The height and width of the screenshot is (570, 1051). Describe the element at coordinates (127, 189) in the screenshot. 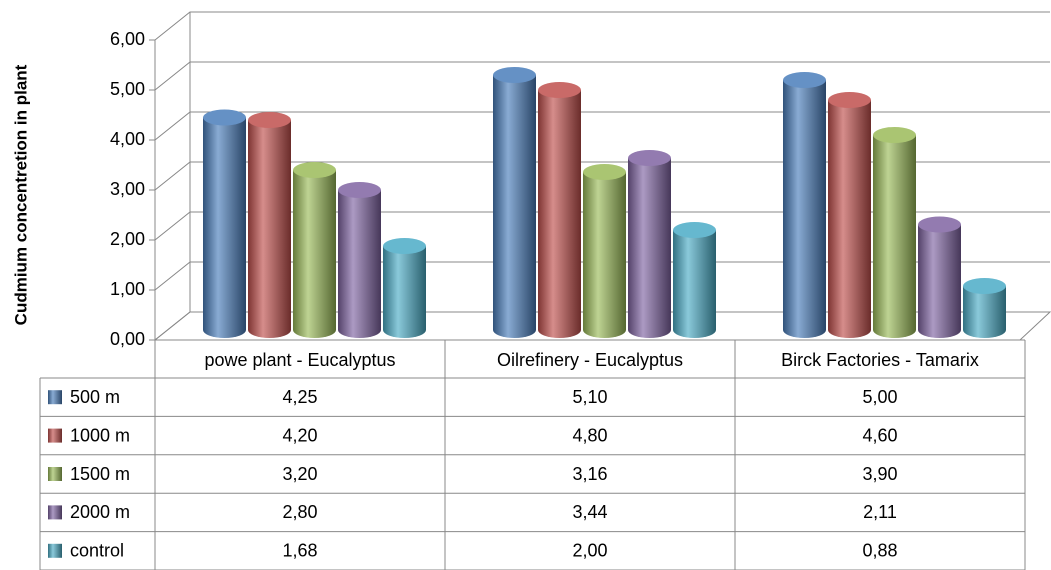

I see `y-tick-label: 3,00` at that location.